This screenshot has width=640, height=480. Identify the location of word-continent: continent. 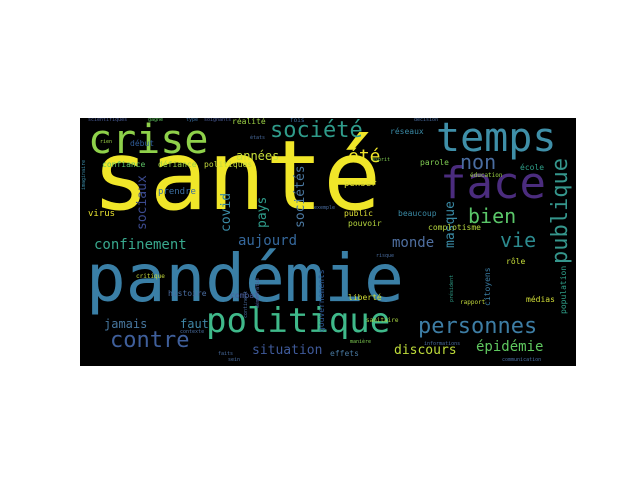
(246, 304).